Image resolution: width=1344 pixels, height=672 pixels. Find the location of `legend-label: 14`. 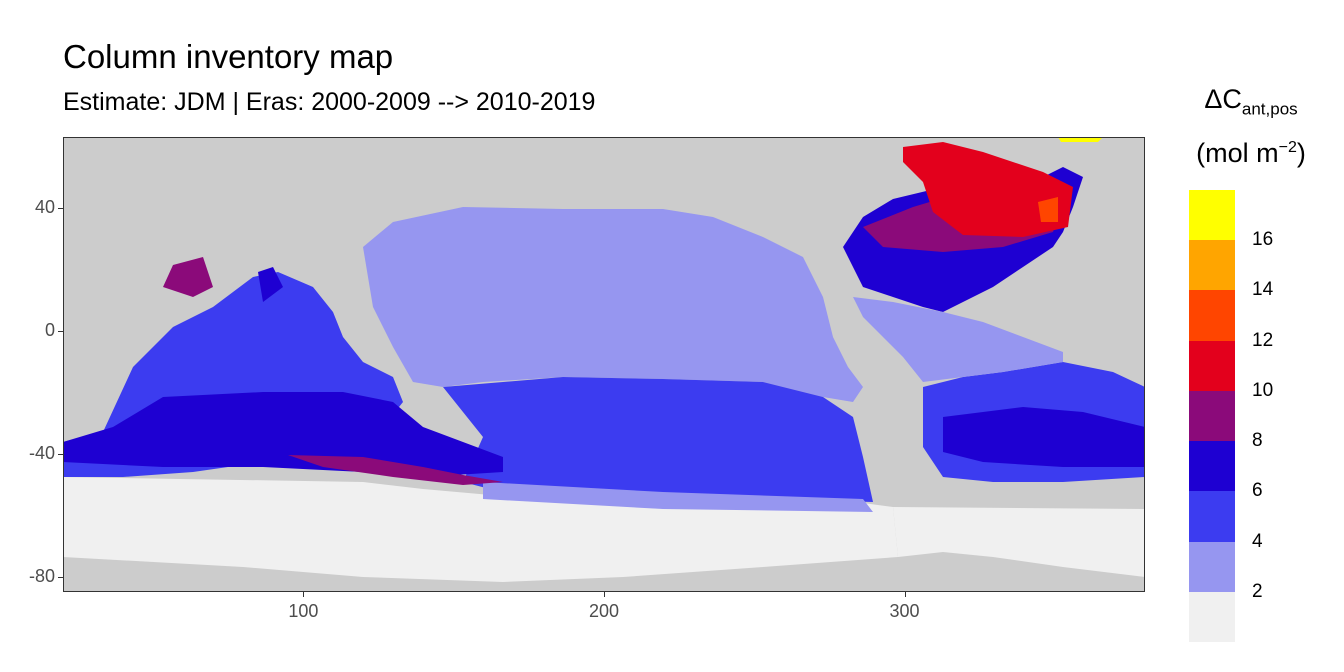

legend-label: 14 is located at coordinates (1263, 290).